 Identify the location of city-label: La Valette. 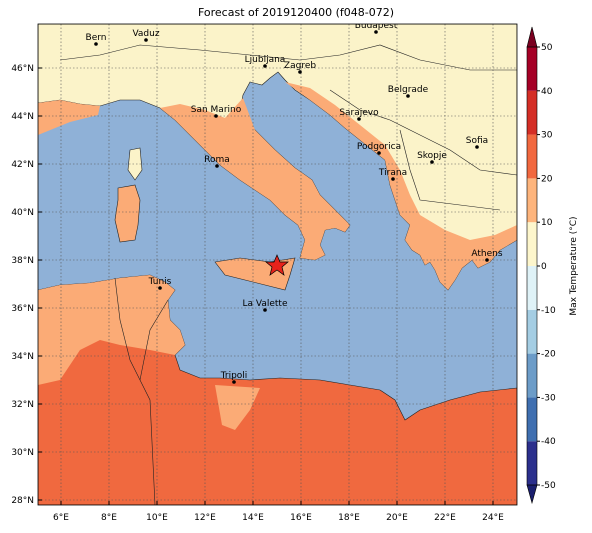
(265, 304).